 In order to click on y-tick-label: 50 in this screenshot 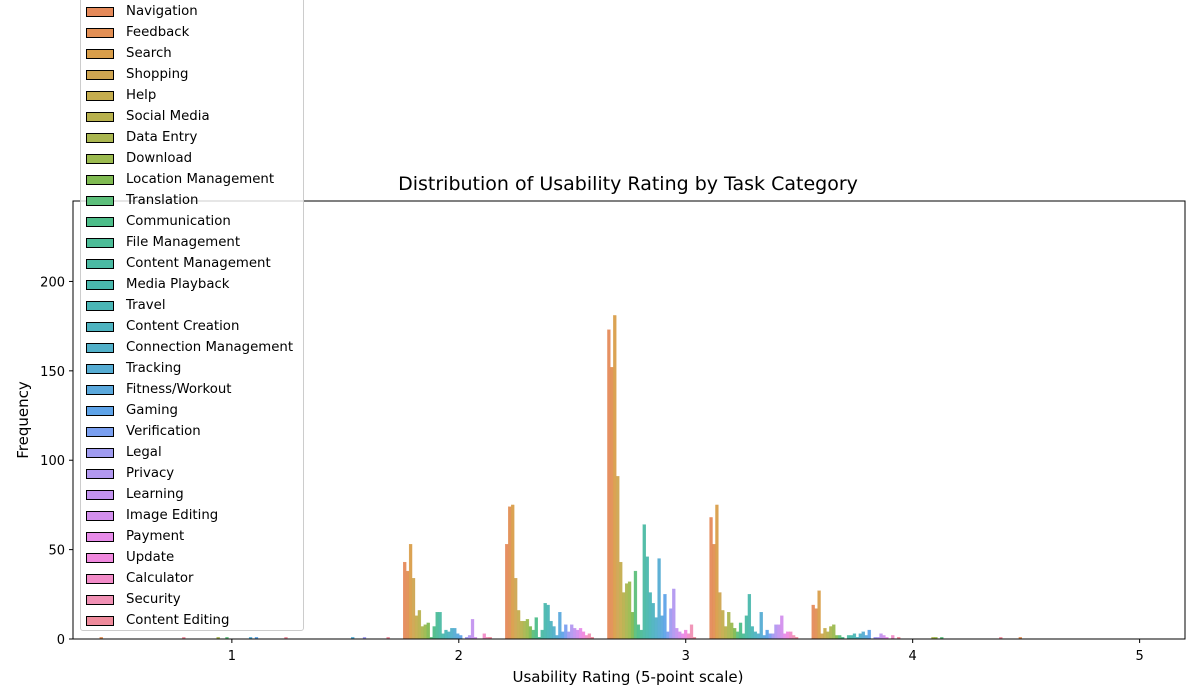, I will do `click(56, 551)`.